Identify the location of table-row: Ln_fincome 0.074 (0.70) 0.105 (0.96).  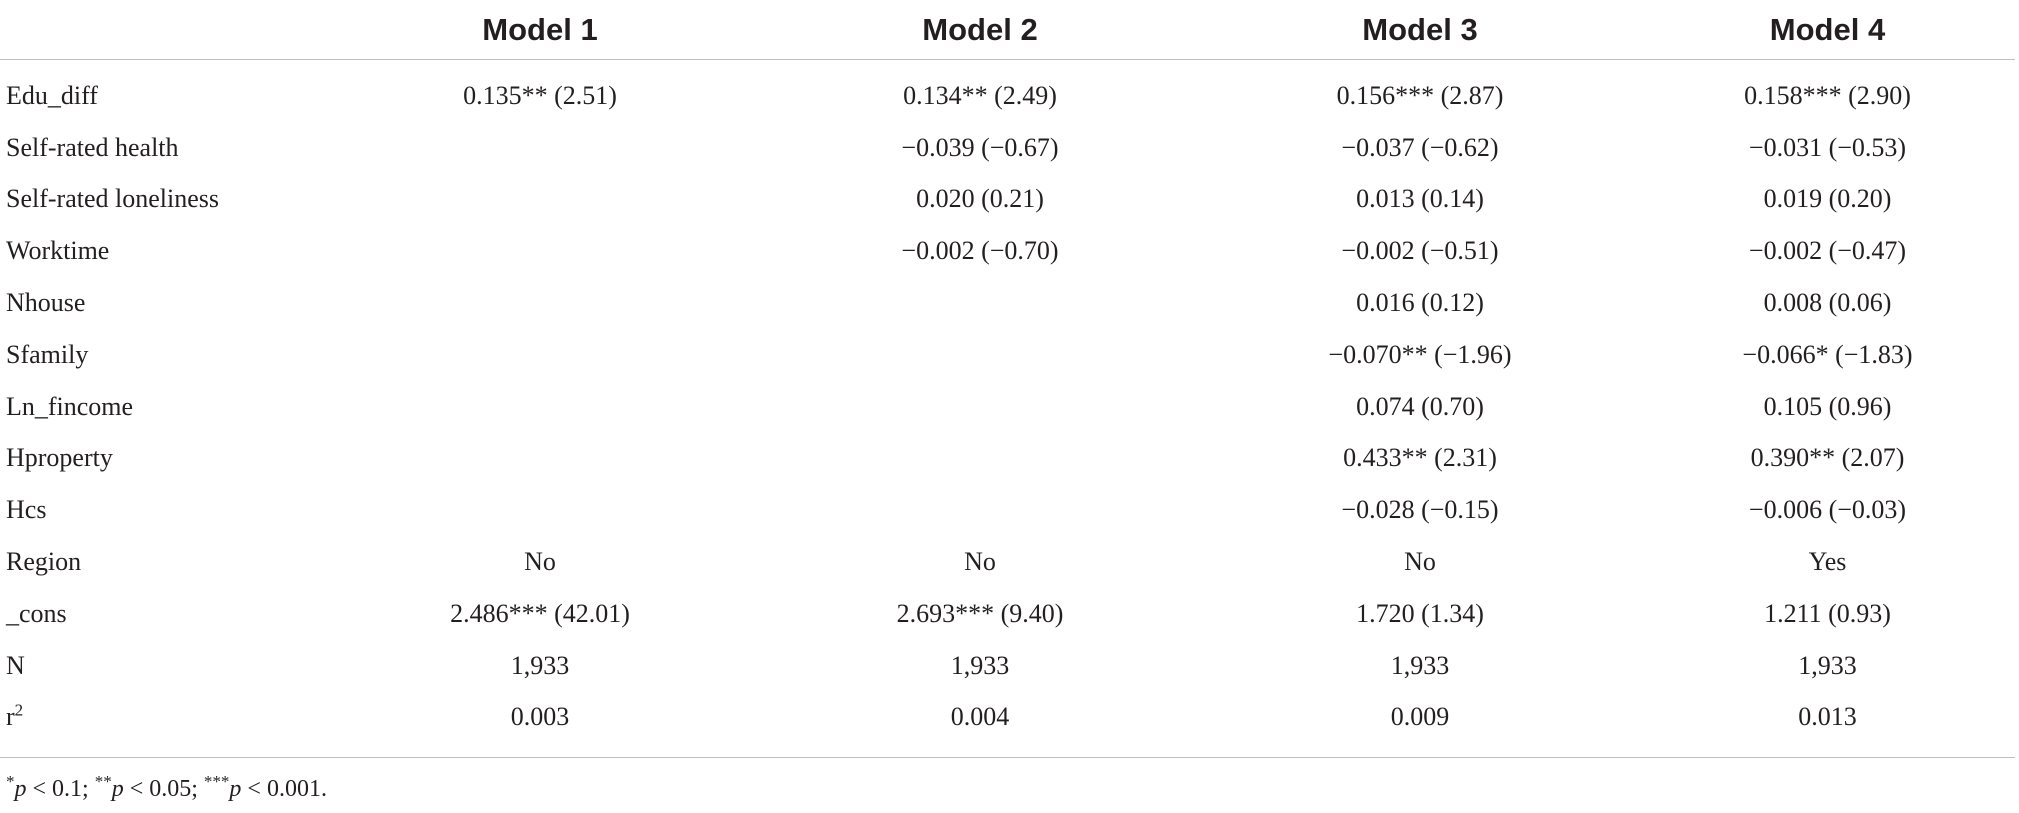
(1007, 407).